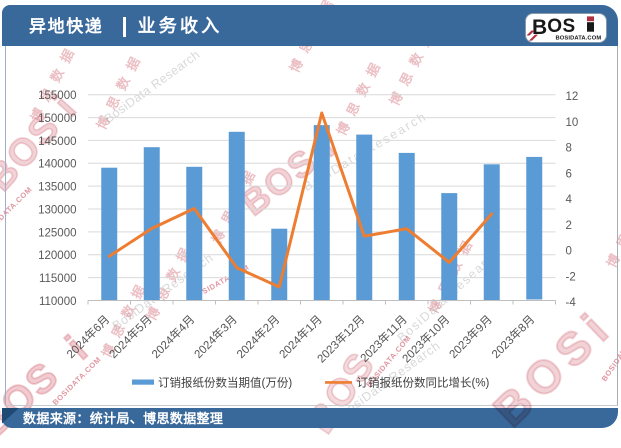  I want to click on svg-text: 150000, so click(57, 119).